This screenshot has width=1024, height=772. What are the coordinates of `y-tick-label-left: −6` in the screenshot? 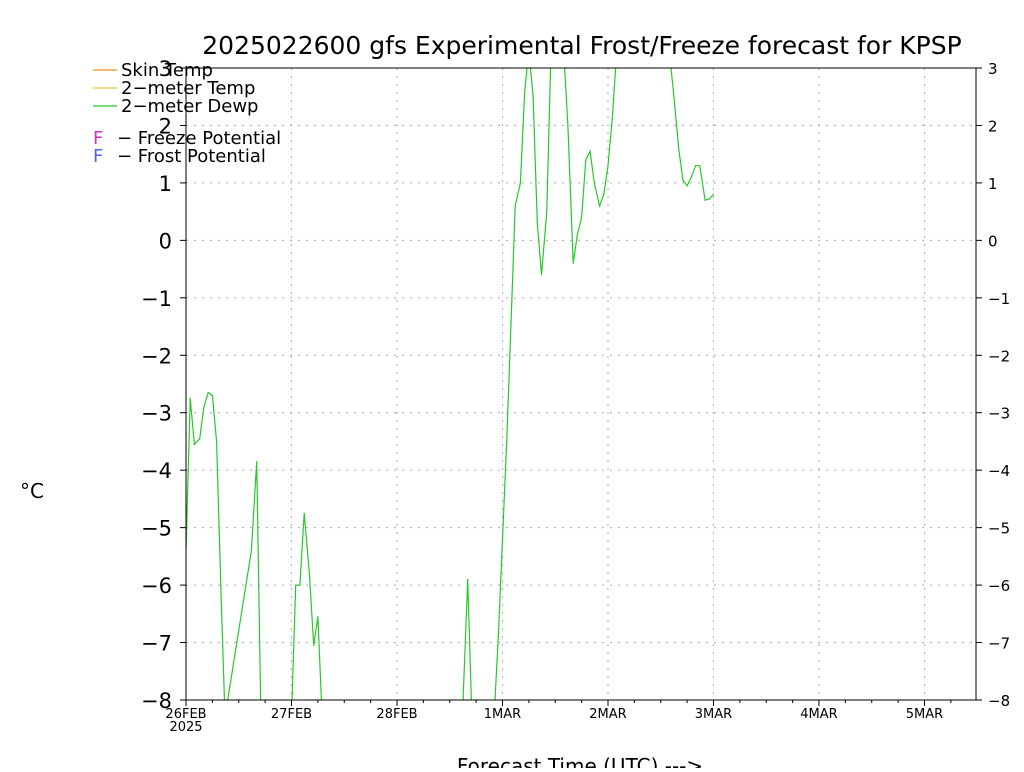 It's located at (156, 586).